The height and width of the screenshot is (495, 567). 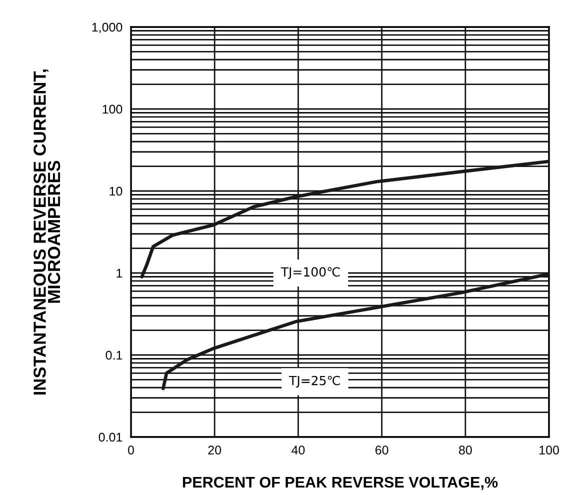 I want to click on y-tick-label: 0.01, so click(x=110, y=437).